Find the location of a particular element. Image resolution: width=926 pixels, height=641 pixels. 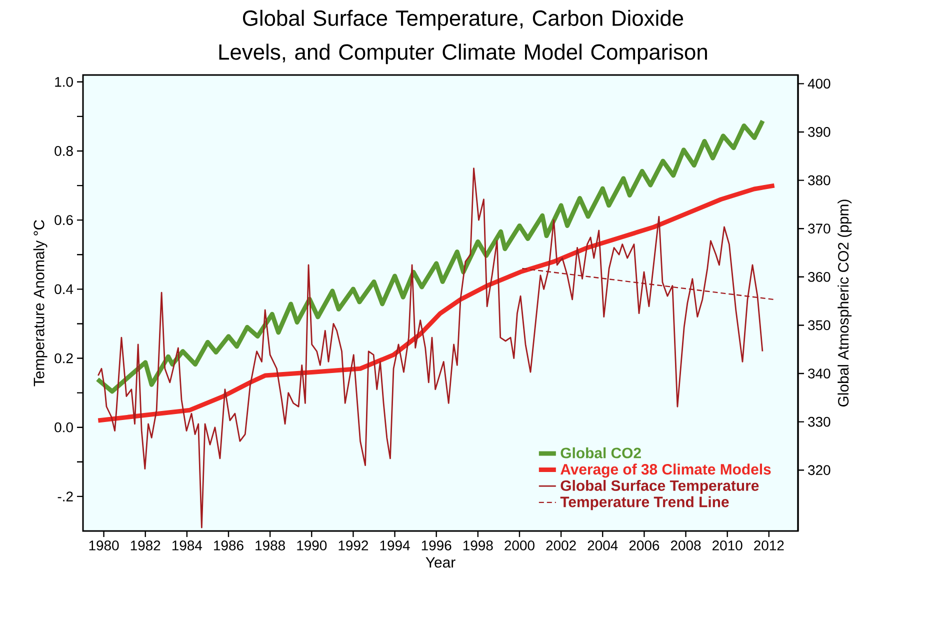

x-axis-title: Year is located at coordinates (441, 562).